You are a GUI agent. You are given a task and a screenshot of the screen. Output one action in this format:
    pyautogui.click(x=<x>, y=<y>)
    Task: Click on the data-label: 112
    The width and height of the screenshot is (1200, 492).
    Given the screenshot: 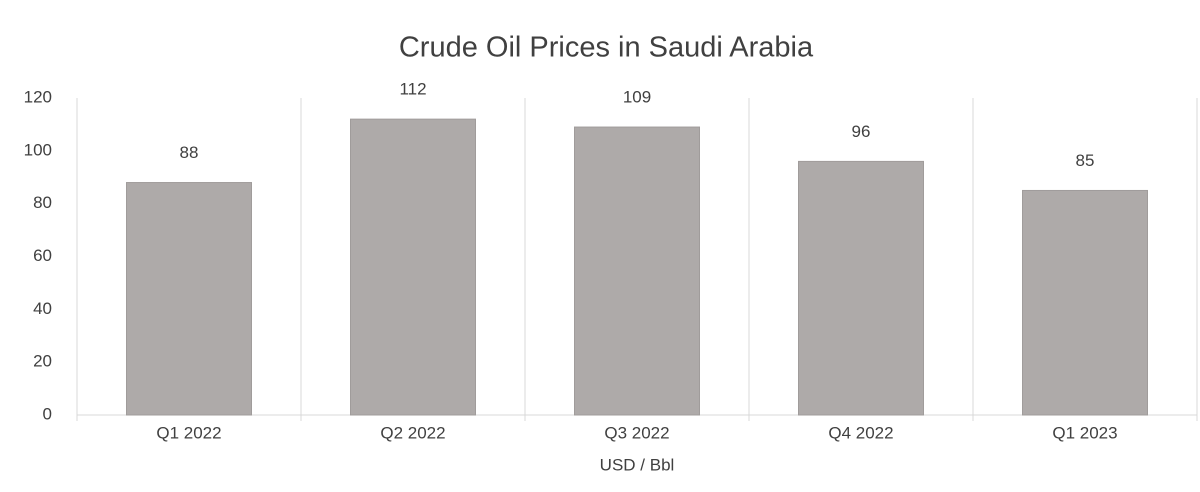 What is the action you would take?
    pyautogui.click(x=412, y=89)
    